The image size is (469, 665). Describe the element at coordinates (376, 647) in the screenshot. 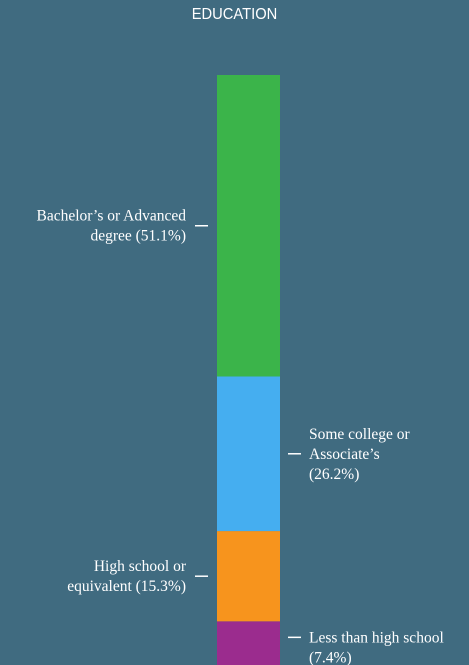

I see `segment-label-less-than-high-school: Less than high school (7.4%)` at that location.